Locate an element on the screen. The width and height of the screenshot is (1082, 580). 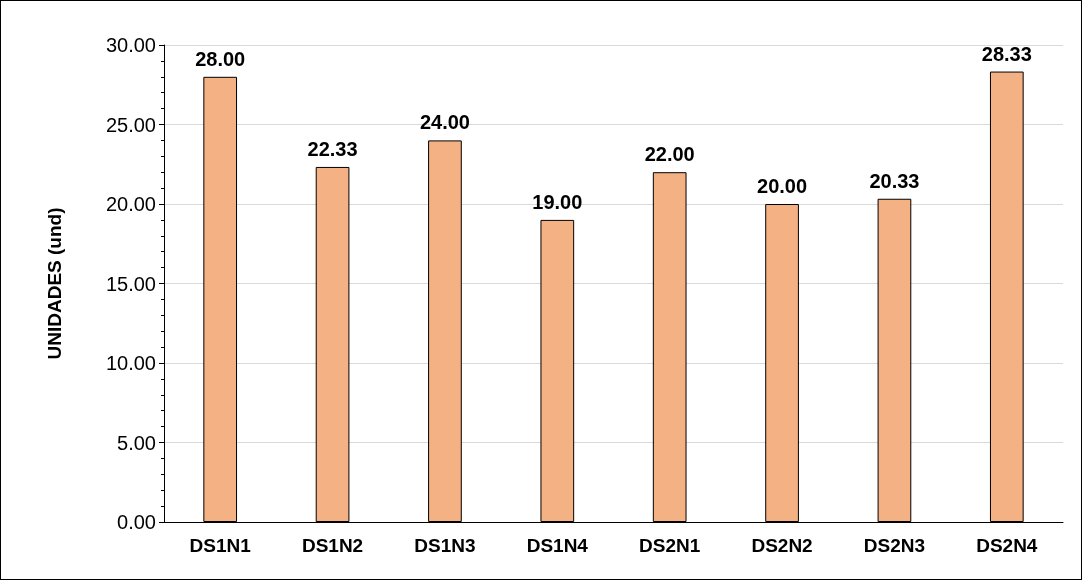
y-tick-label: 20.00 is located at coordinates (130, 204).